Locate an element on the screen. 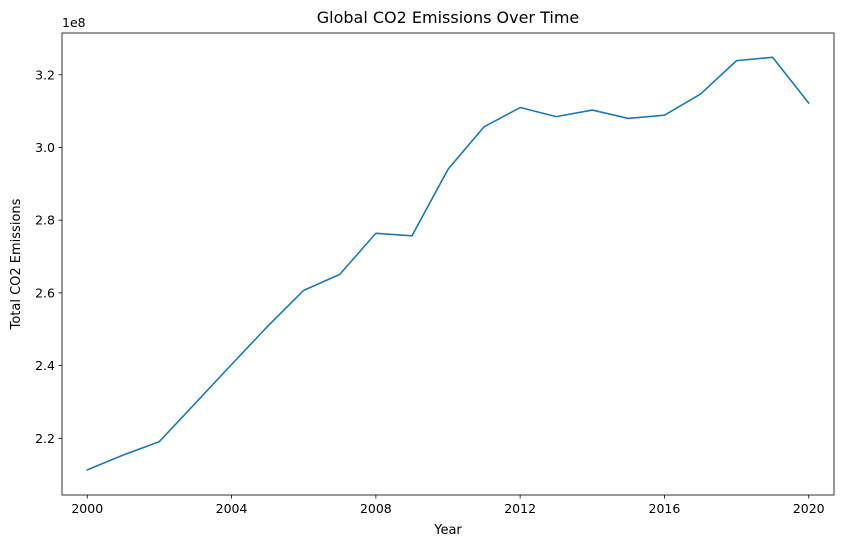  x-tick-label: 2004 is located at coordinates (232, 508).